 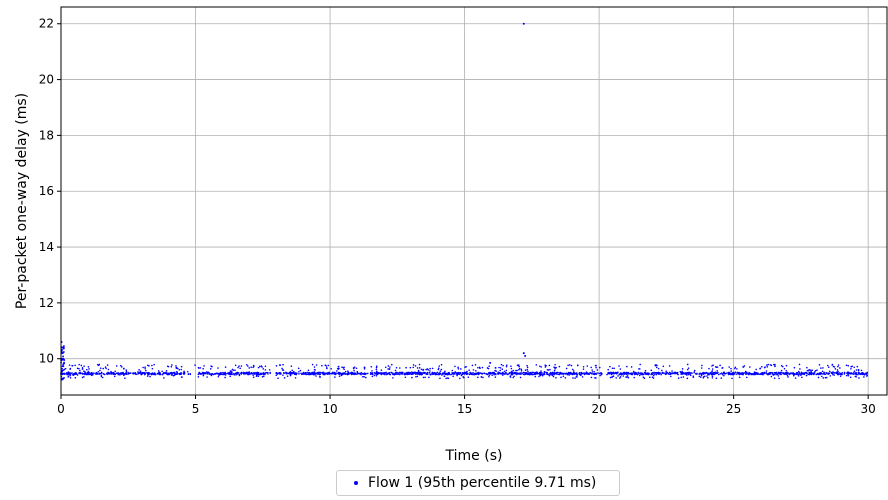 What do you see at coordinates (523, 23) in the screenshot?
I see `outlier-point` at bounding box center [523, 23].